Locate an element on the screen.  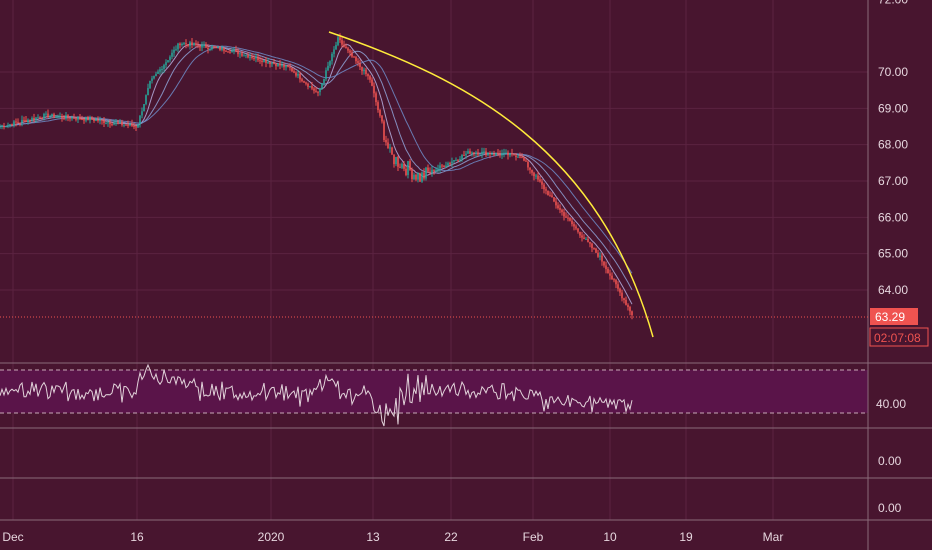
x-tick-label: 13 is located at coordinates (373, 537).